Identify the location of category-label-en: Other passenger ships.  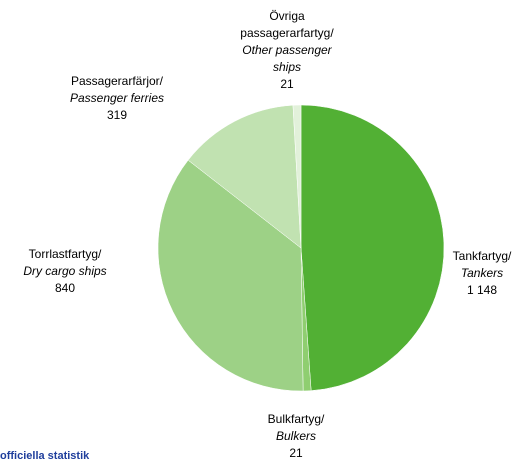
(287, 58).